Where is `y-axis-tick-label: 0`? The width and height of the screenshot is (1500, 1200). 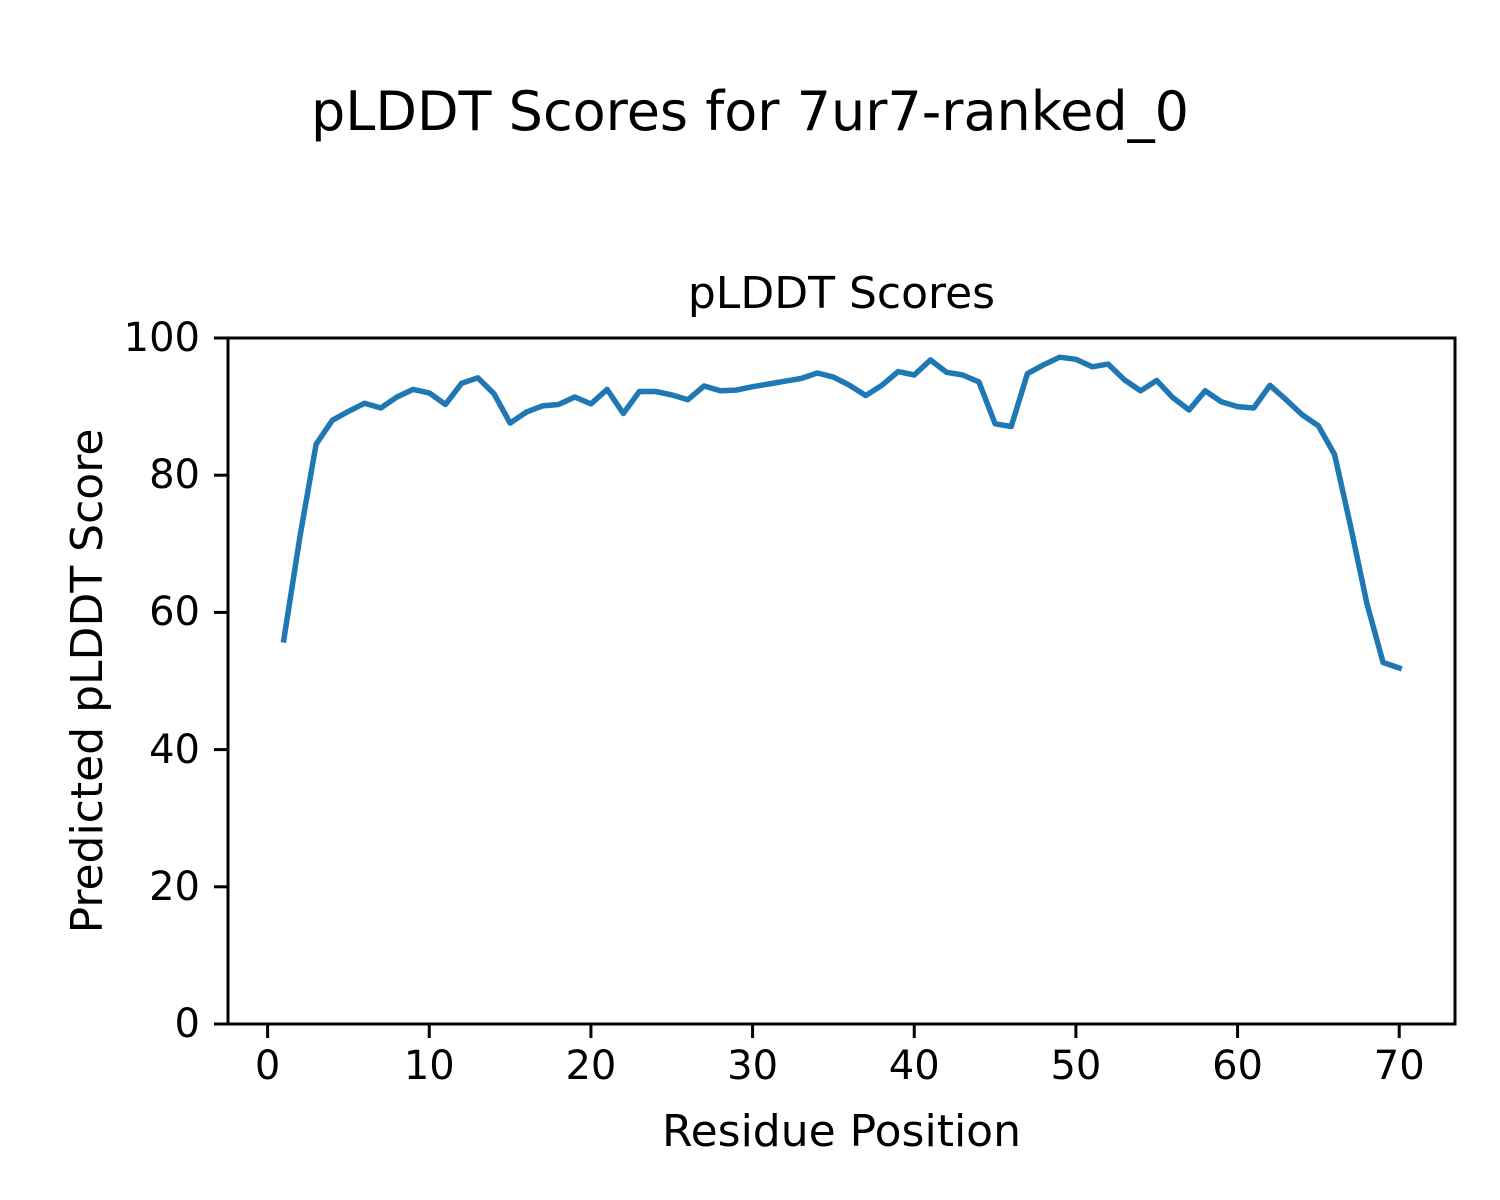
y-axis-tick-label: 0 is located at coordinates (187, 1024).